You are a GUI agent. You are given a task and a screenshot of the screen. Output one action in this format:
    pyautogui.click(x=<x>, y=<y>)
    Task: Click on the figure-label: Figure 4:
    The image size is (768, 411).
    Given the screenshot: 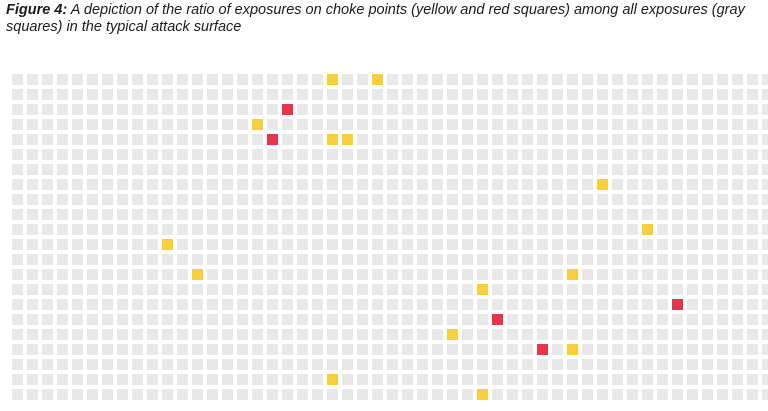 What is the action you would take?
    pyautogui.click(x=37, y=10)
    